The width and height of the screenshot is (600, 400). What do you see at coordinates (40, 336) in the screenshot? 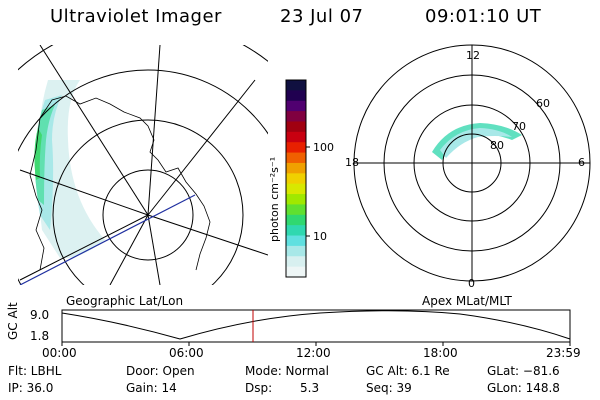
I see `altitude-ytick-low: 1.8` at bounding box center [40, 336].